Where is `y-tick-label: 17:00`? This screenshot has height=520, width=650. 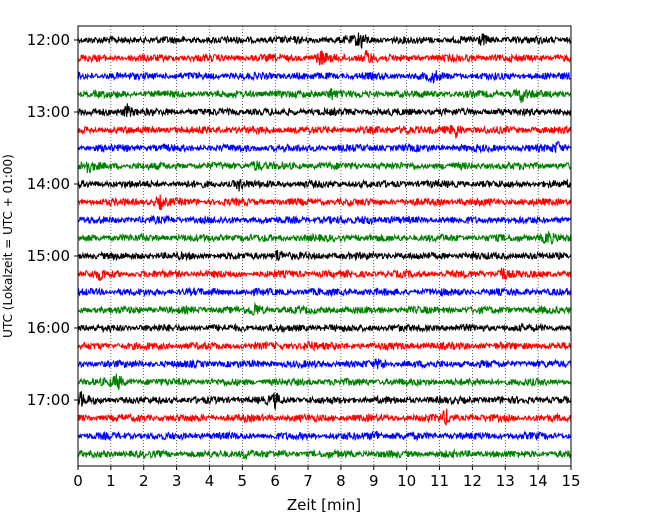
y-tick-label: 17:00 is located at coordinates (48, 400).